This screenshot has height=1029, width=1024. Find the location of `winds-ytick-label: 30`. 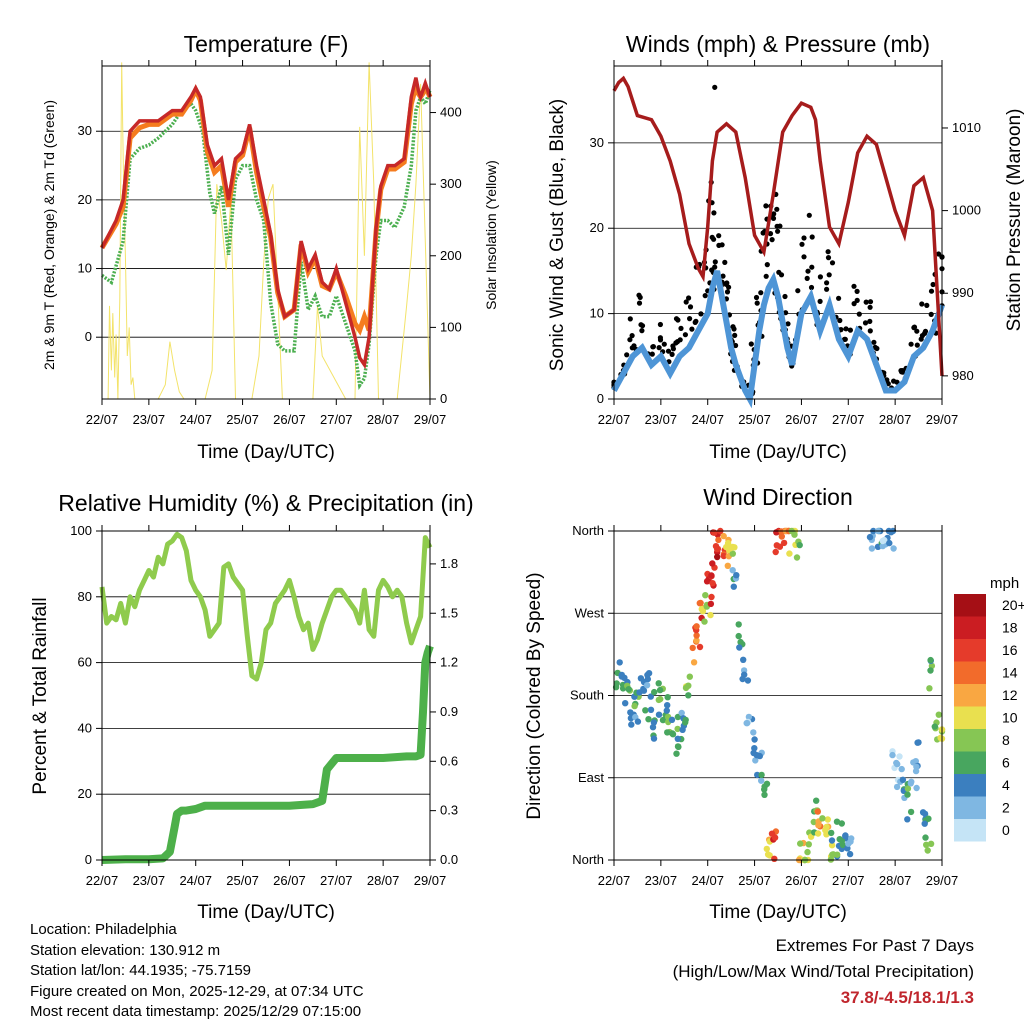

winds-ytick-label: 30 is located at coordinates (597, 142).